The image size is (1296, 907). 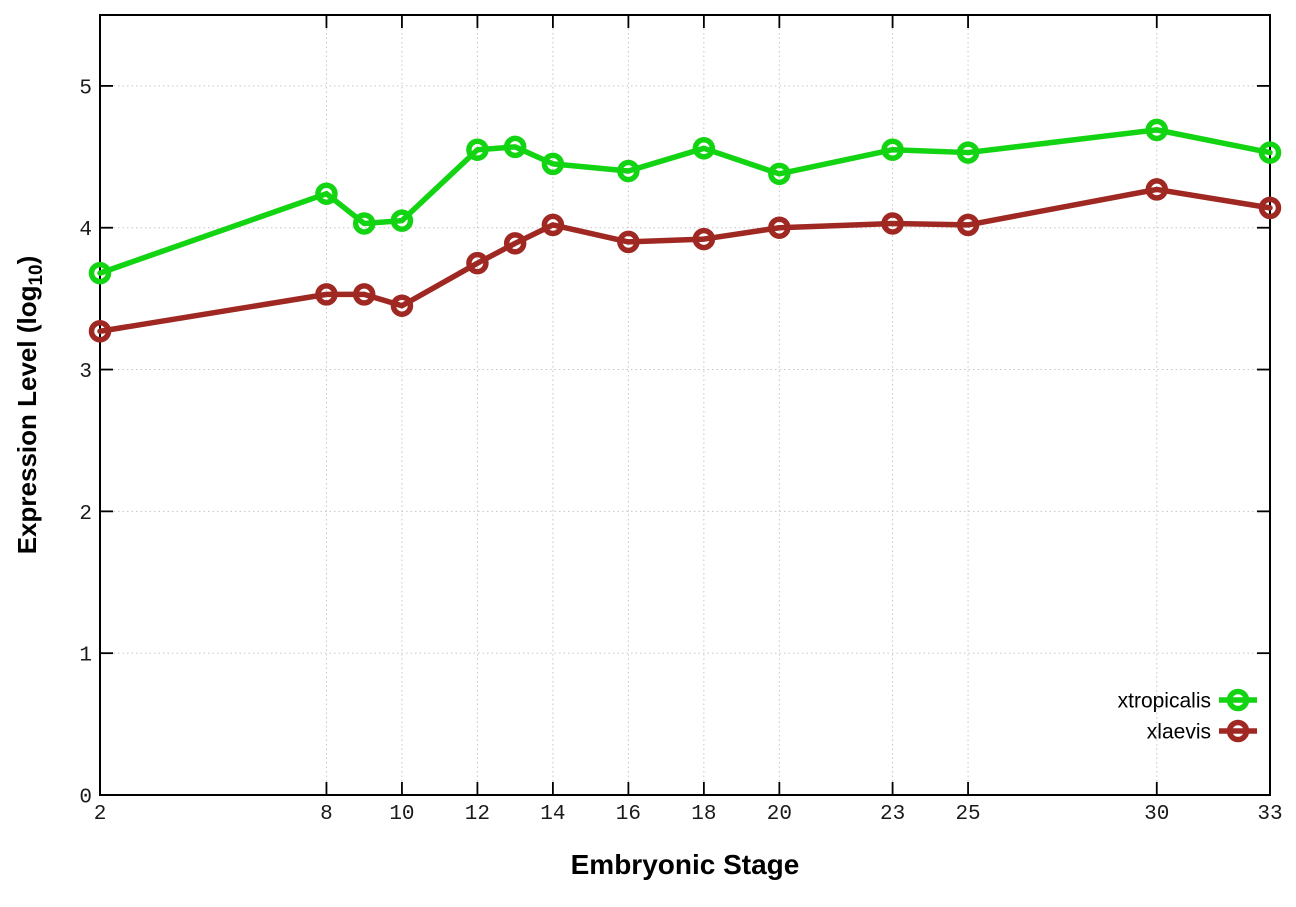 What do you see at coordinates (1179, 732) in the screenshot?
I see `legend-label-xlaevis: xlaevis` at bounding box center [1179, 732].